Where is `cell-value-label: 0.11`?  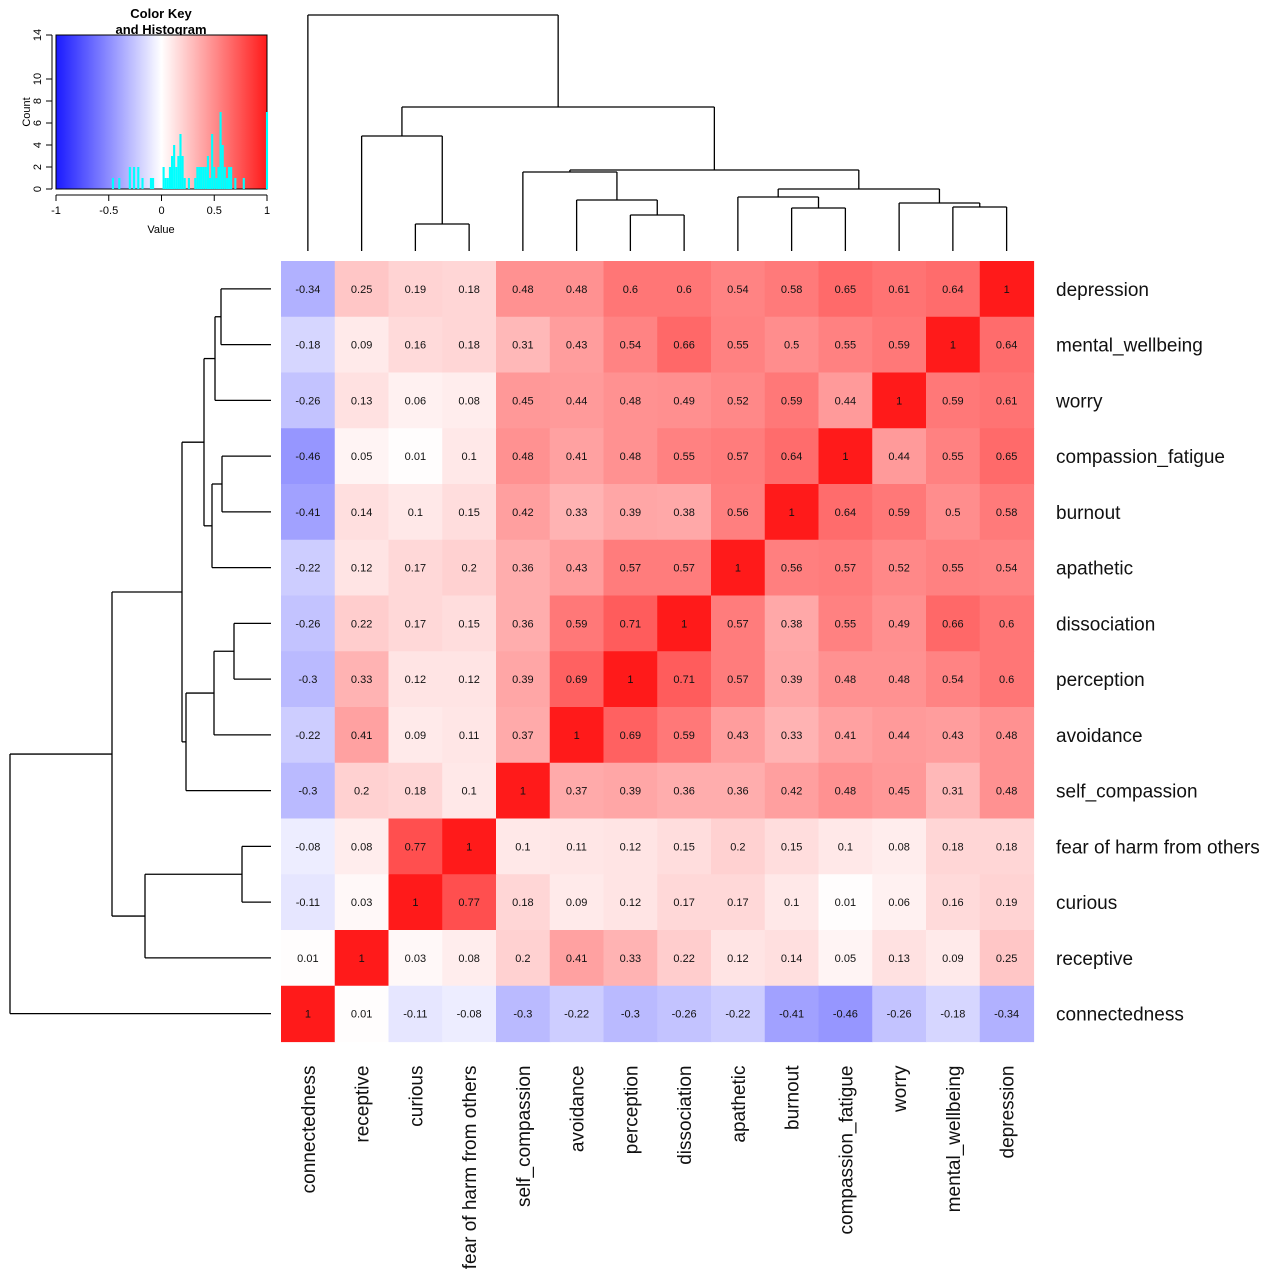
cell-value-label: 0.11 is located at coordinates (576, 847).